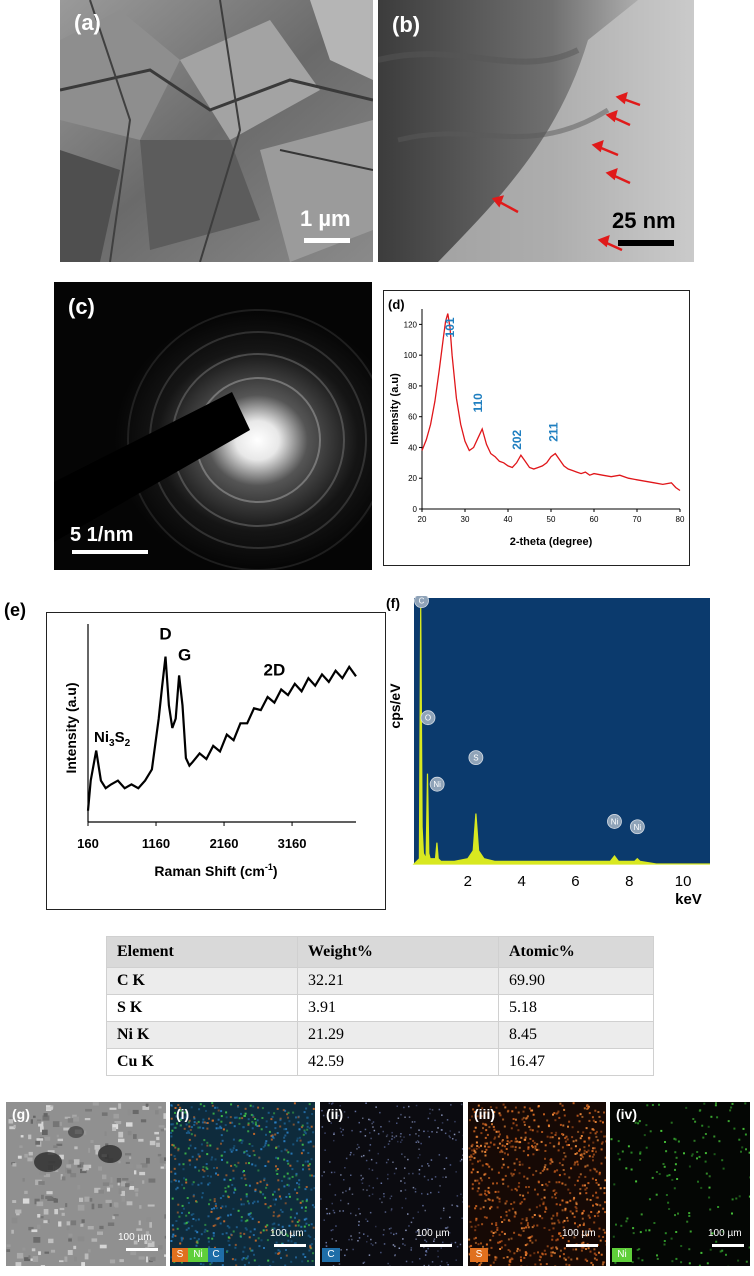  What do you see at coordinates (102, 535) in the screenshot?
I see `panel-c-scale-text: 5 1/nm` at bounding box center [102, 535].